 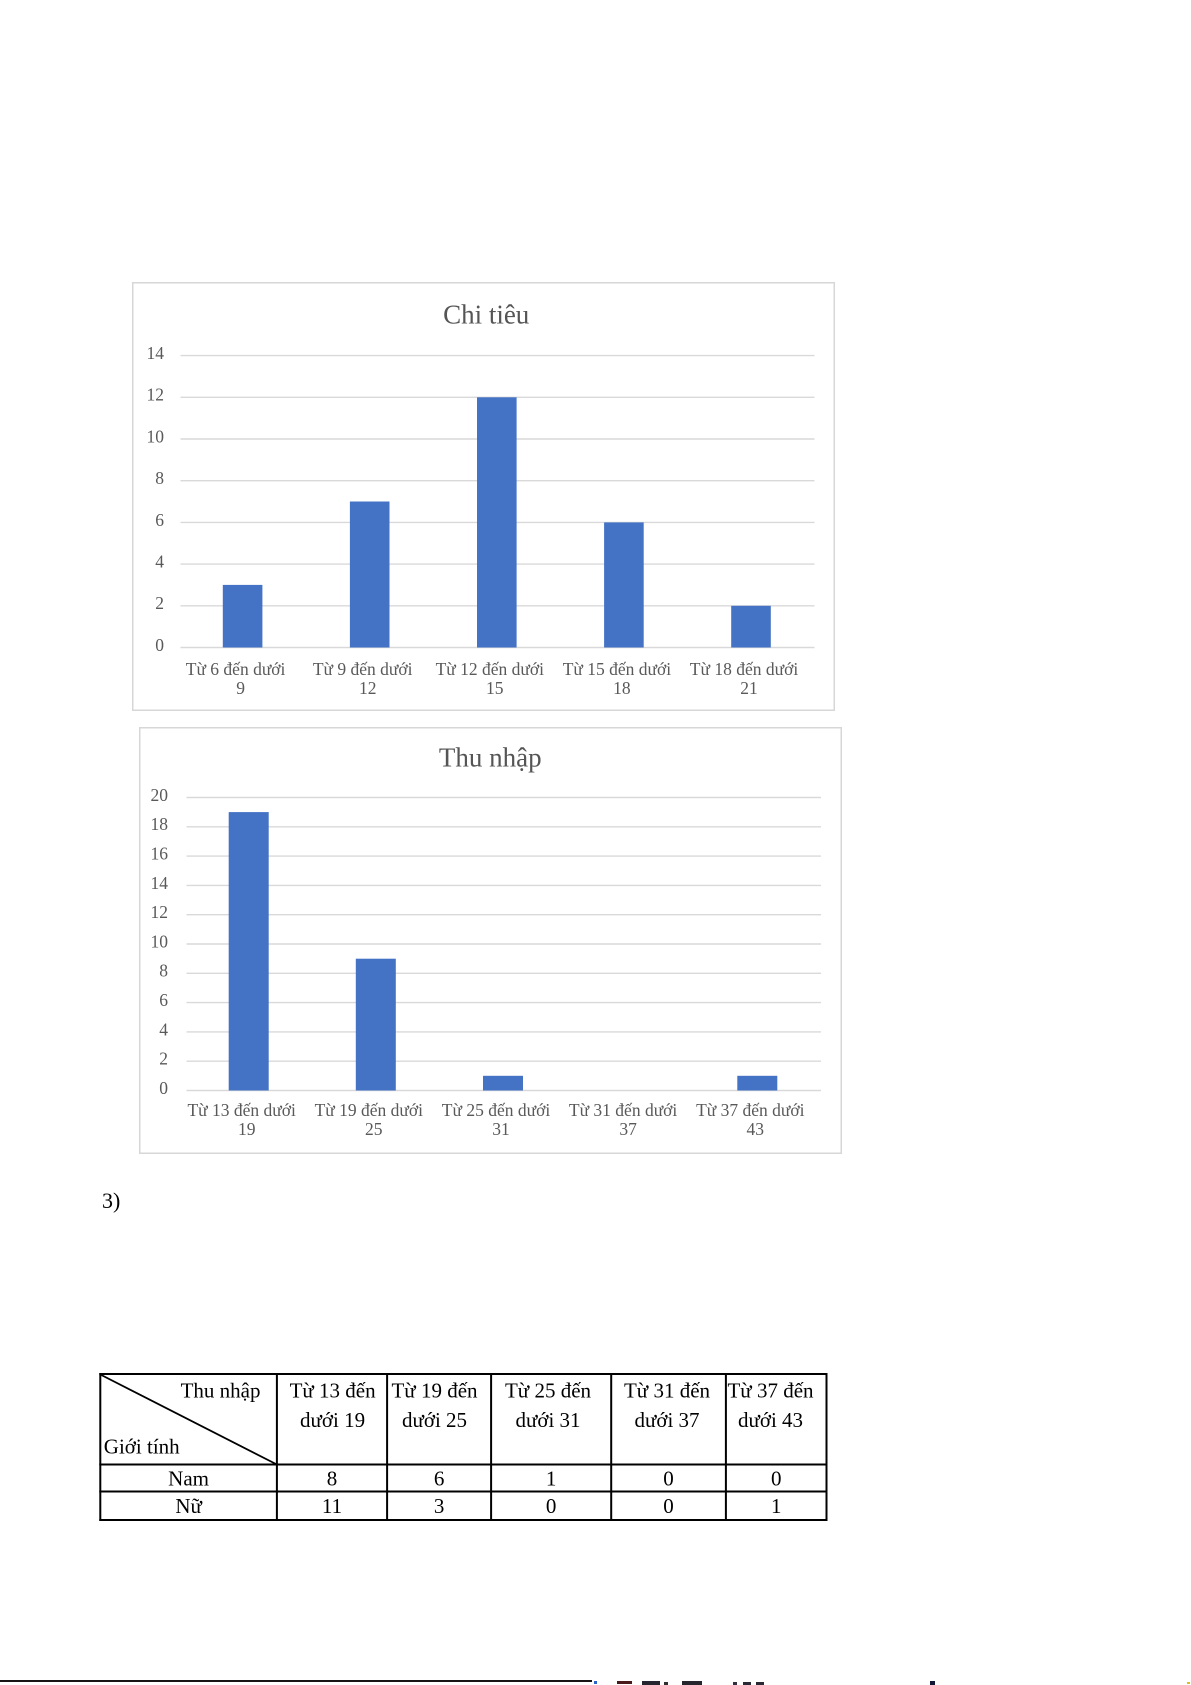 What do you see at coordinates (486, 314) in the screenshot?
I see `svg-text: Chi tiêu` at bounding box center [486, 314].